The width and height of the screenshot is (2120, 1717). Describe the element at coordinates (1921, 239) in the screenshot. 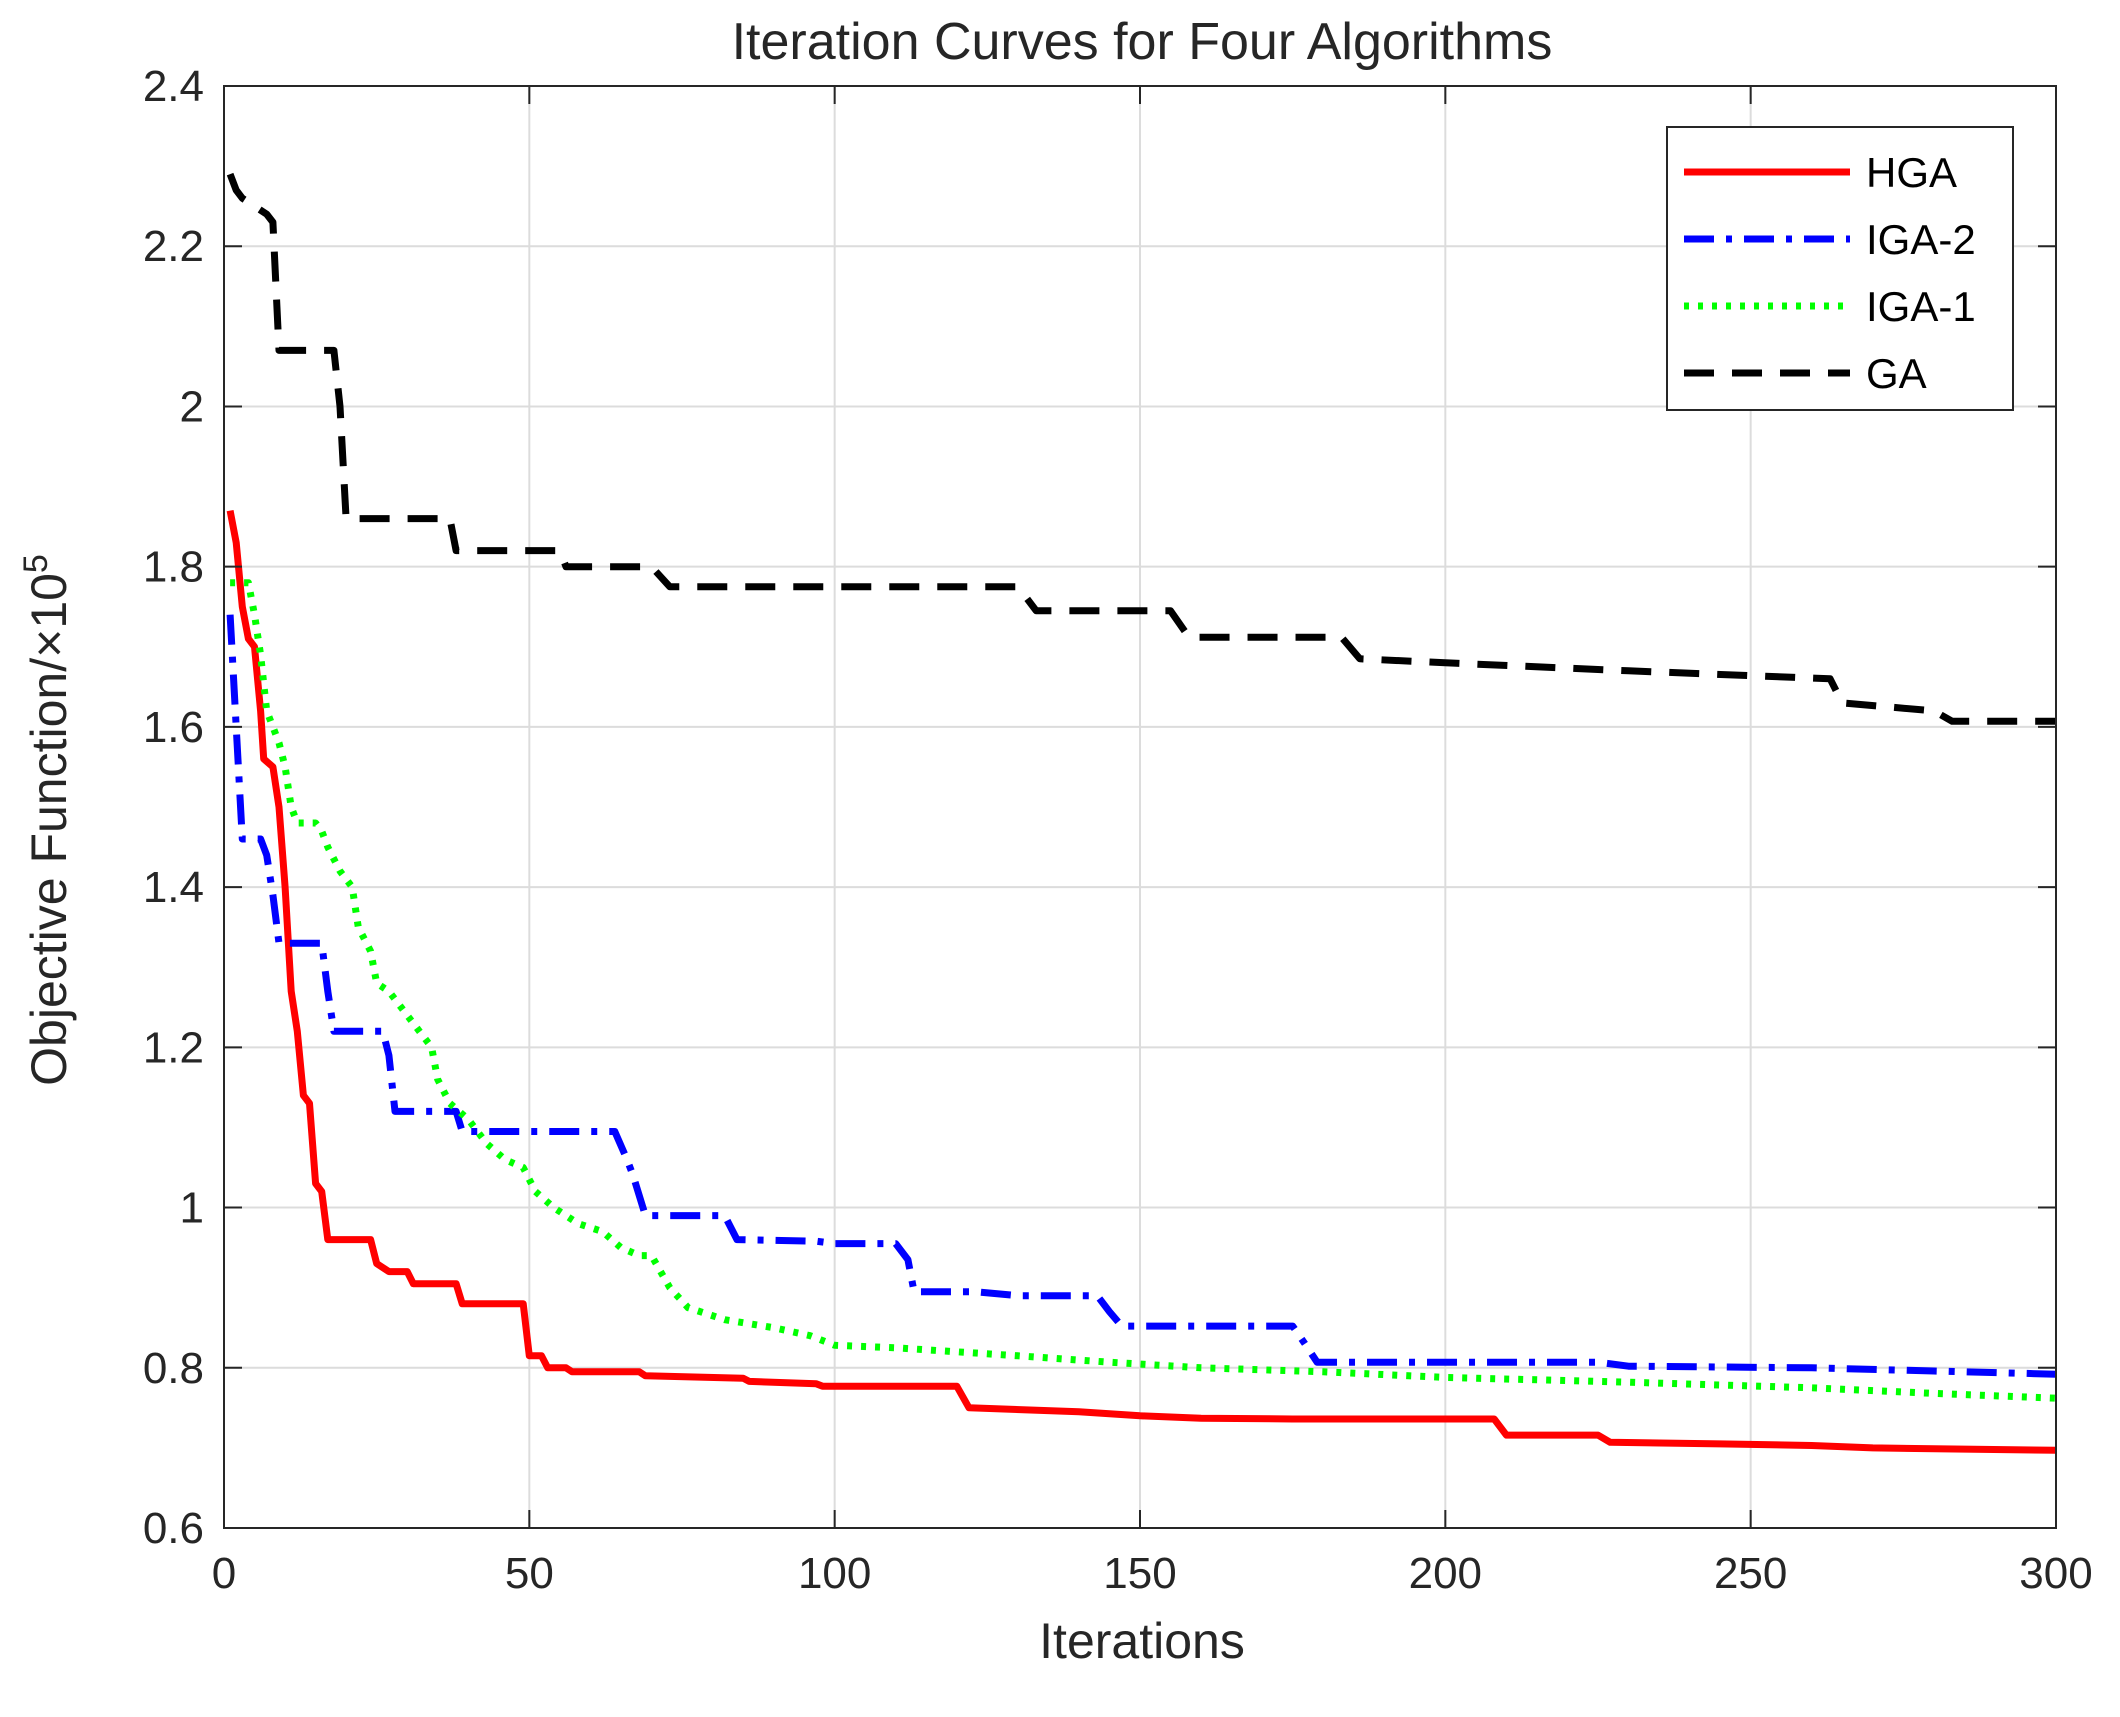

I see `legend-label-iga-2: IGA-2` at that location.